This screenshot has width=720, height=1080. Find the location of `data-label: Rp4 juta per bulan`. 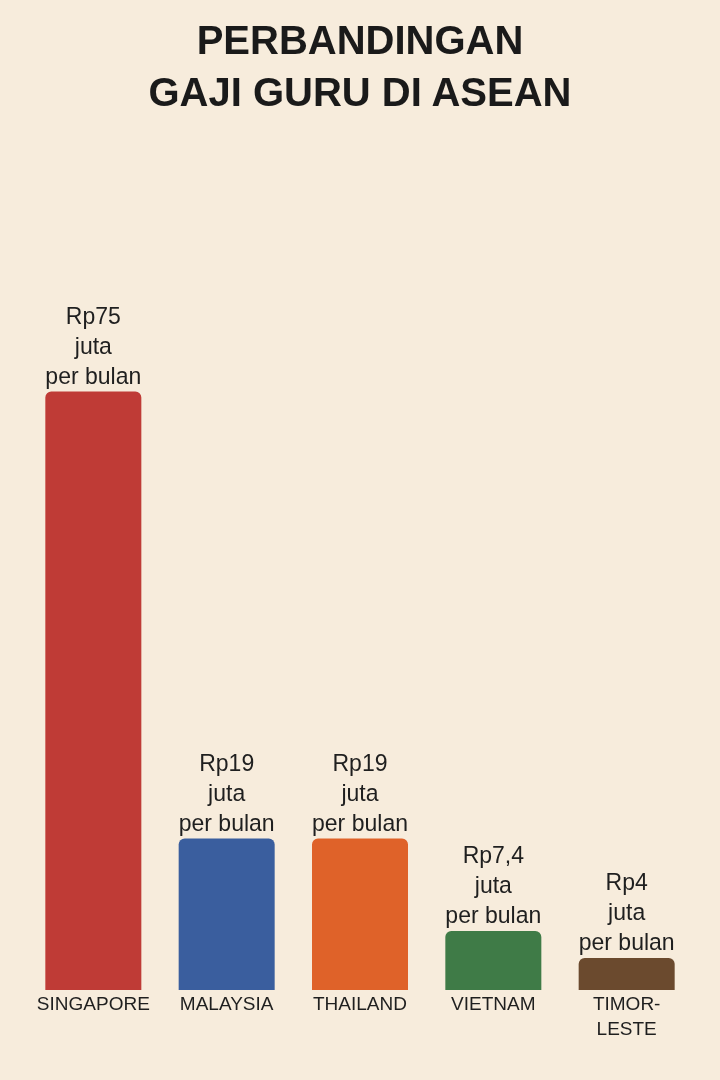

data-label: Rp4 juta per bulan is located at coordinates (626, 912).